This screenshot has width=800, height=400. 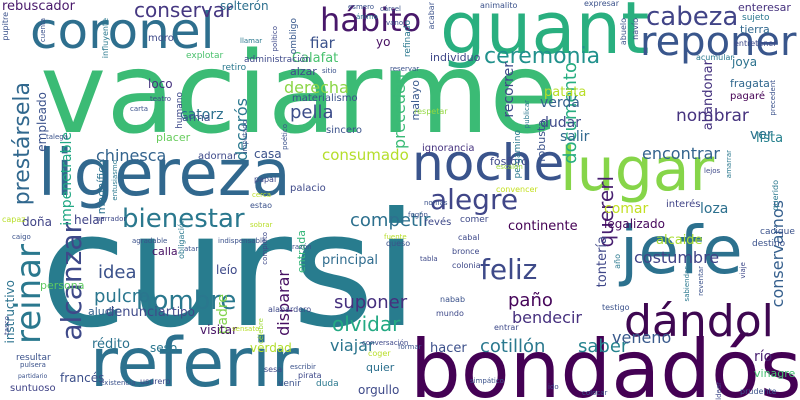 What do you see at coordinates (701, 281) in the screenshot?
I see `cloud-word: reventar` at bounding box center [701, 281].